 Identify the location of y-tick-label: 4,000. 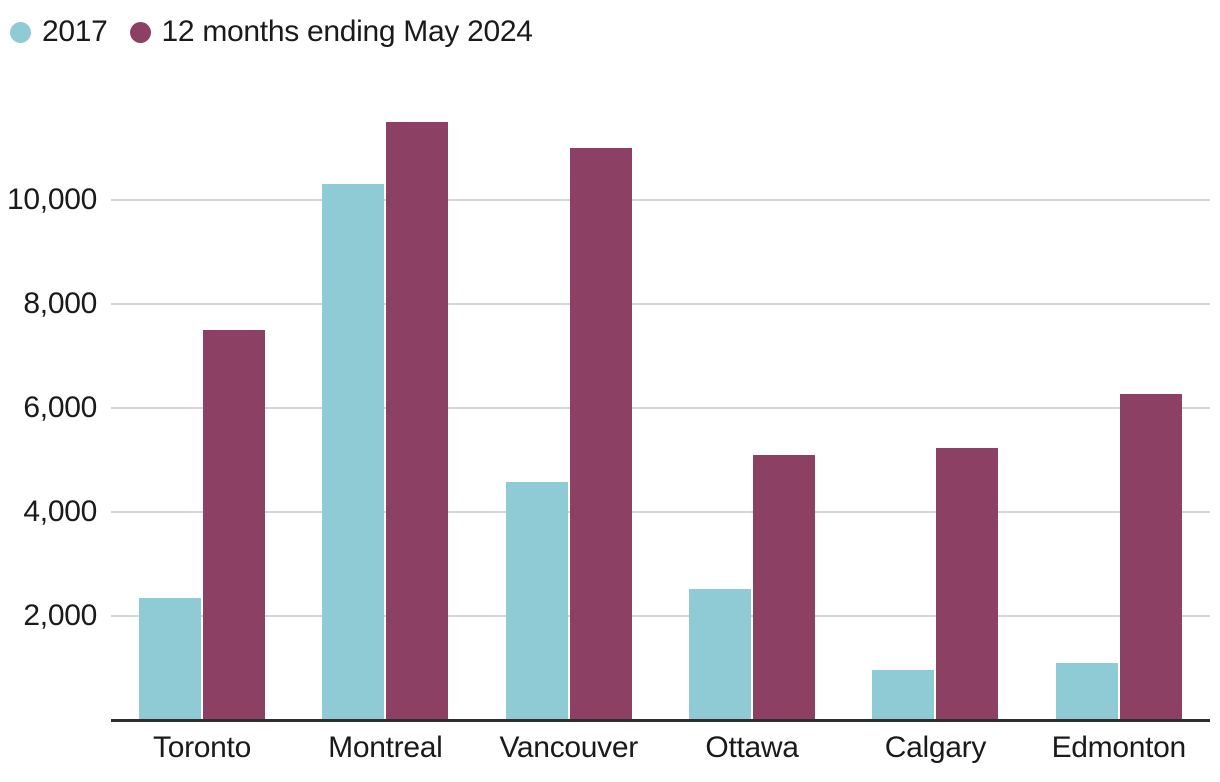
(60, 511).